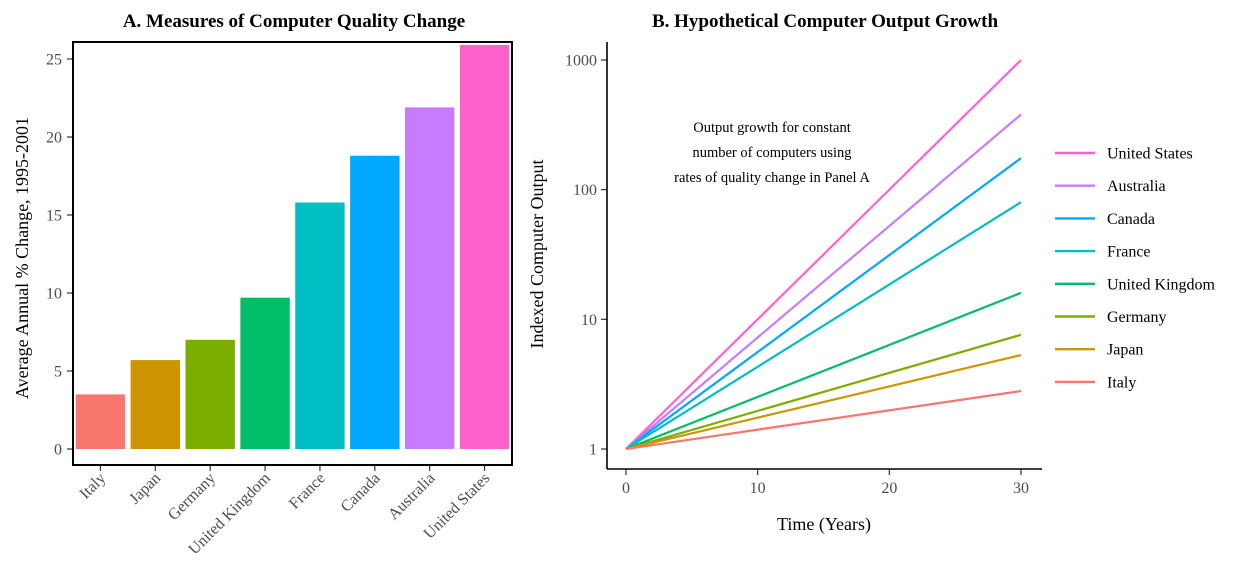  What do you see at coordinates (1121, 382) in the screenshot?
I see `legend-label: Italy` at bounding box center [1121, 382].